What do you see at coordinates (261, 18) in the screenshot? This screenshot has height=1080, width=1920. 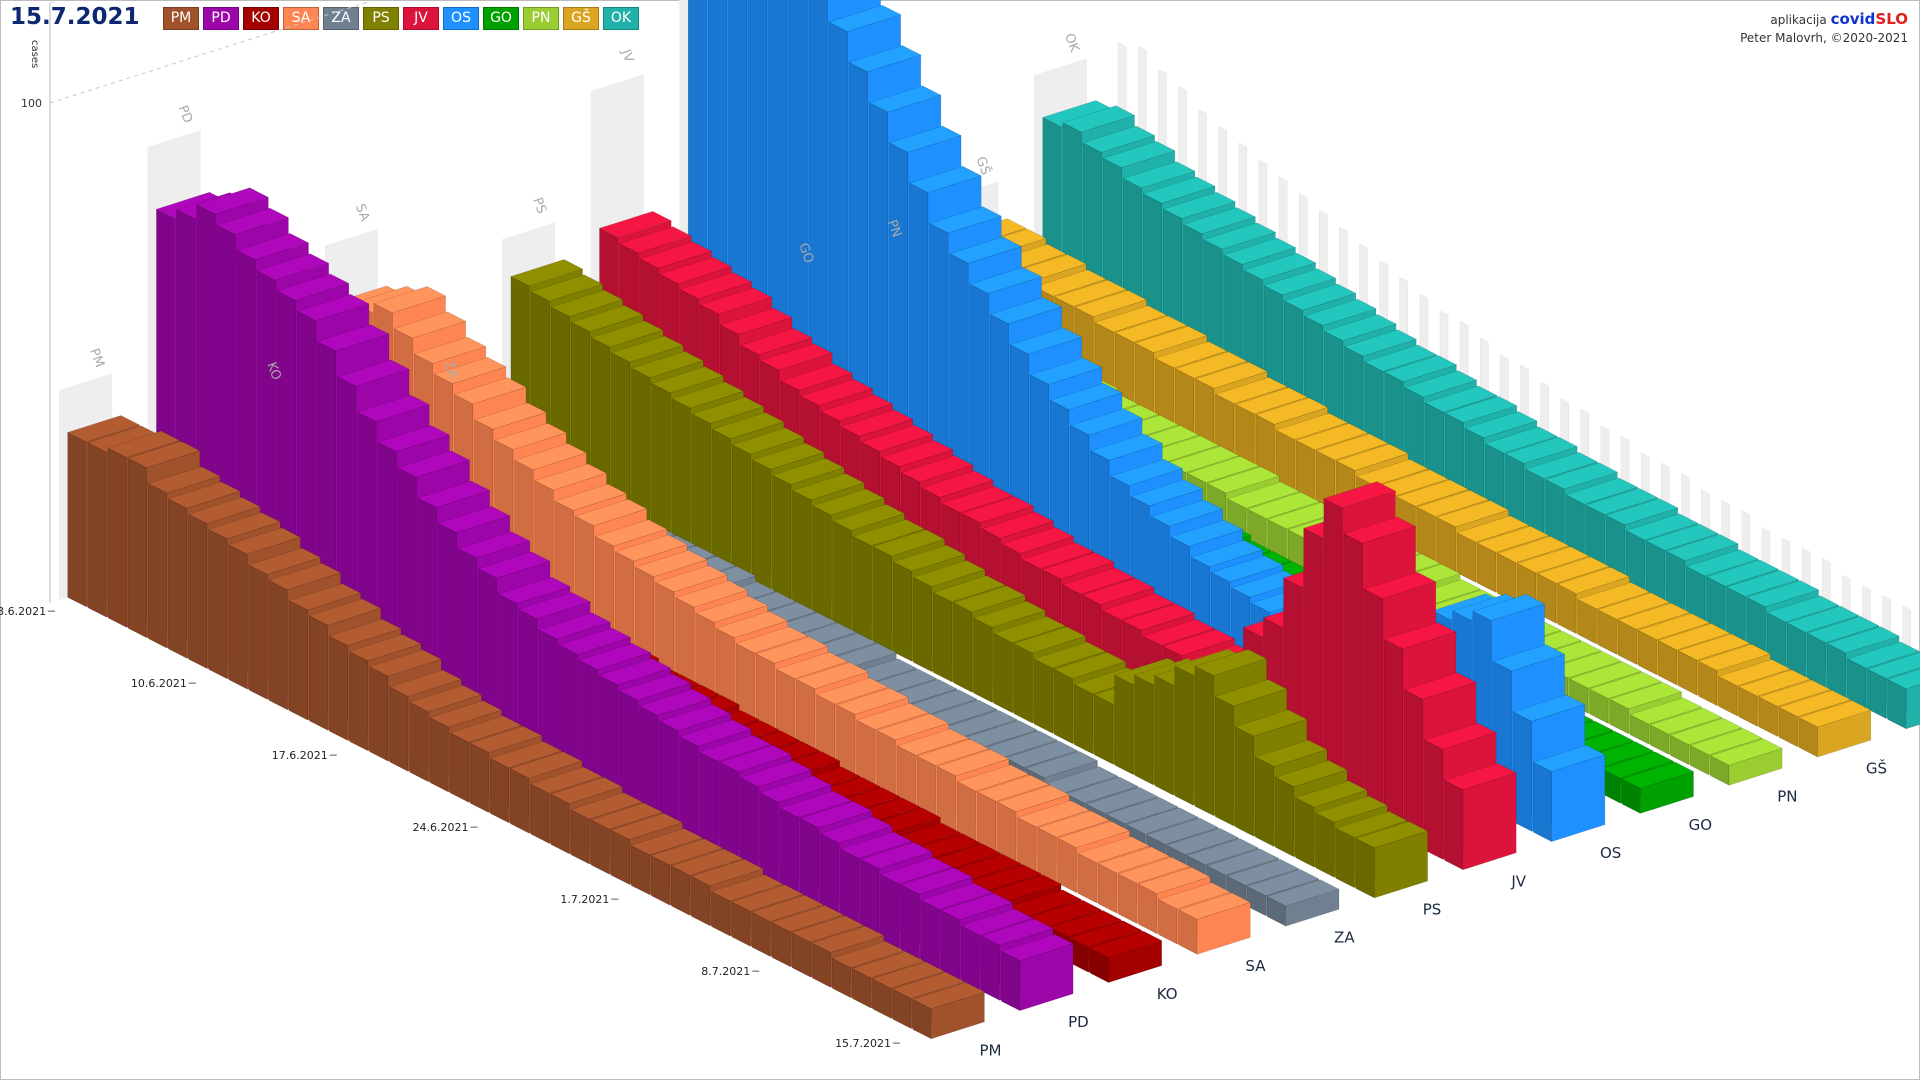 I see `legend-button-2: KO` at bounding box center [261, 18].